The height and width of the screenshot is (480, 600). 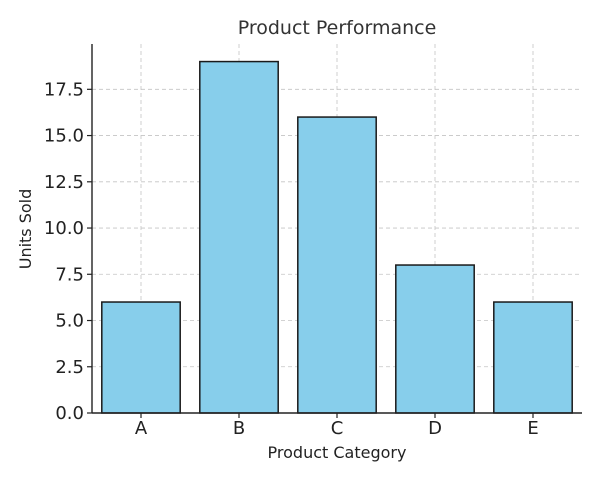 What do you see at coordinates (337, 452) in the screenshot?
I see `x-axis-label: Product Category` at bounding box center [337, 452].